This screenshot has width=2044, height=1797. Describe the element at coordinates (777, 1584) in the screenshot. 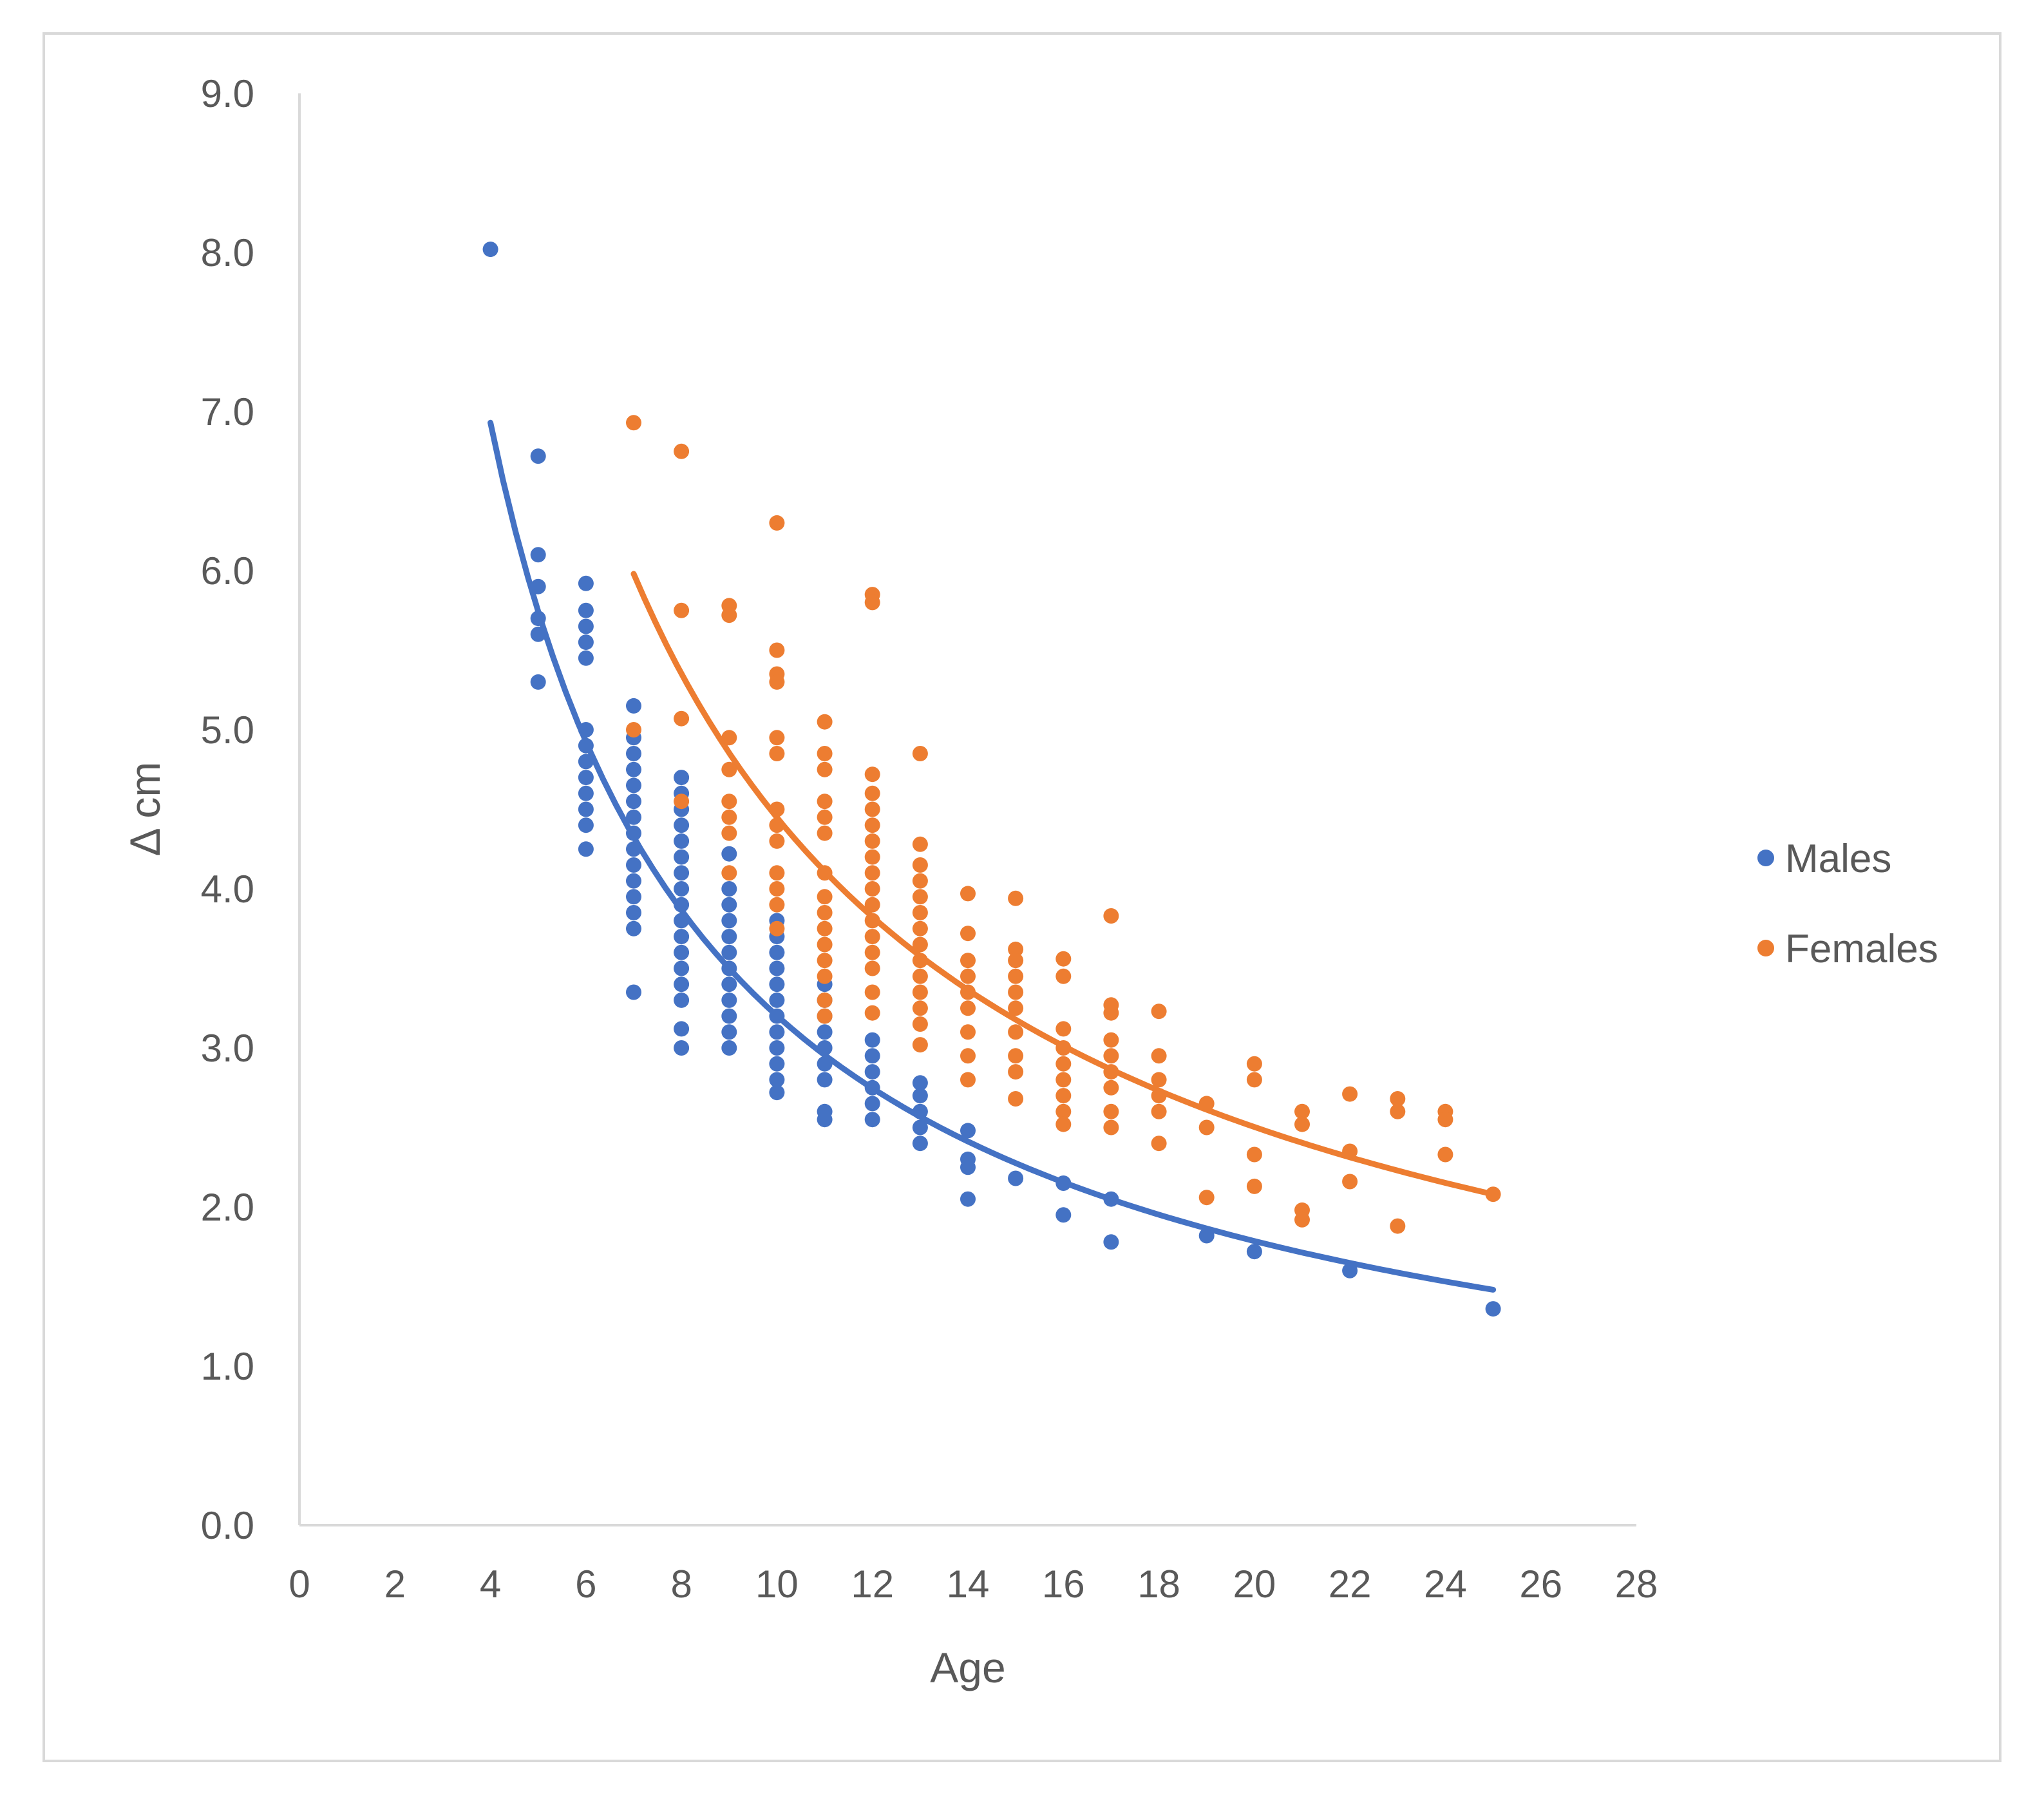

I see `x-tick-label: 10` at that location.